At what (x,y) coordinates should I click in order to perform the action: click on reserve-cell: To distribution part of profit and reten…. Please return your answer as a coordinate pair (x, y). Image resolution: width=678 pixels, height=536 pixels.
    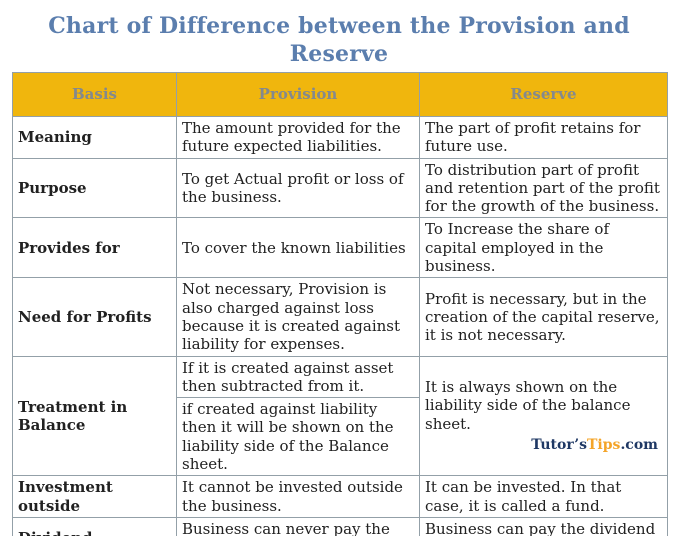
    Looking at the image, I should click on (543, 188).